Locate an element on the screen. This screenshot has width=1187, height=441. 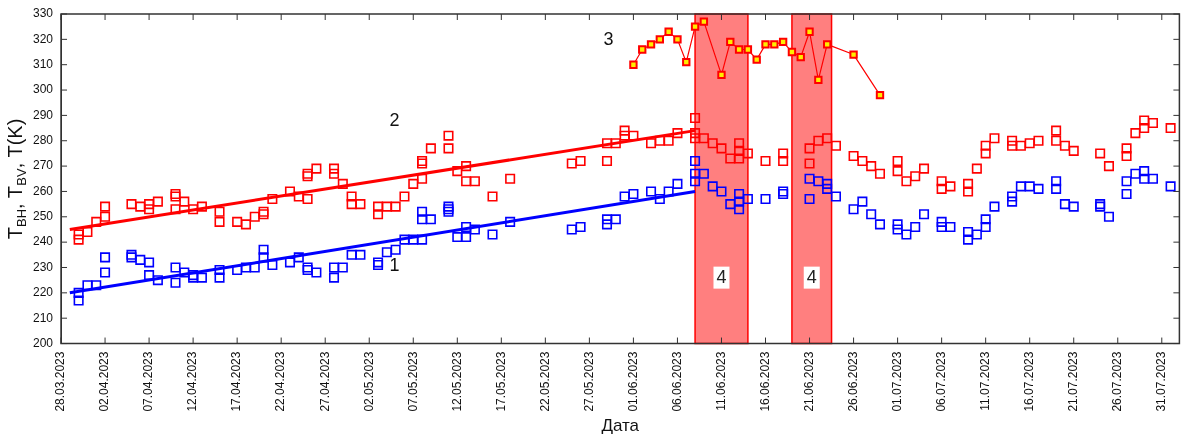
x-tick-label: 12.04.2023 is located at coordinates (192, 381).